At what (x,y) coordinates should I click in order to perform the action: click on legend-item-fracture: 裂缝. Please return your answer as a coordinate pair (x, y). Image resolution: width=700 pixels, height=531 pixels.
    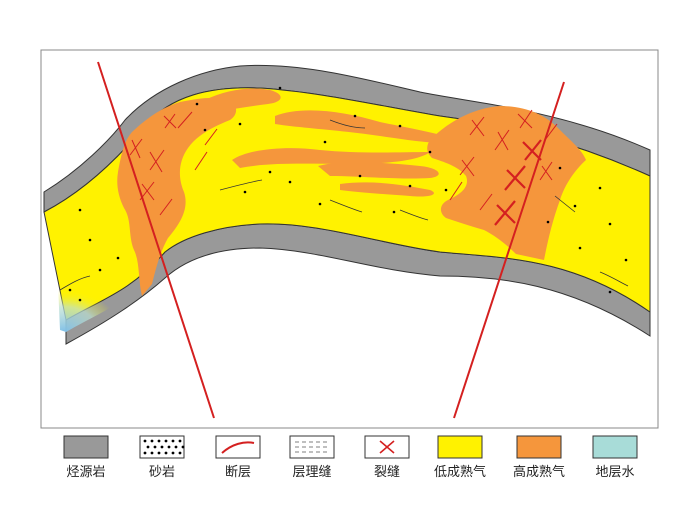
    Looking at the image, I should click on (387, 457).